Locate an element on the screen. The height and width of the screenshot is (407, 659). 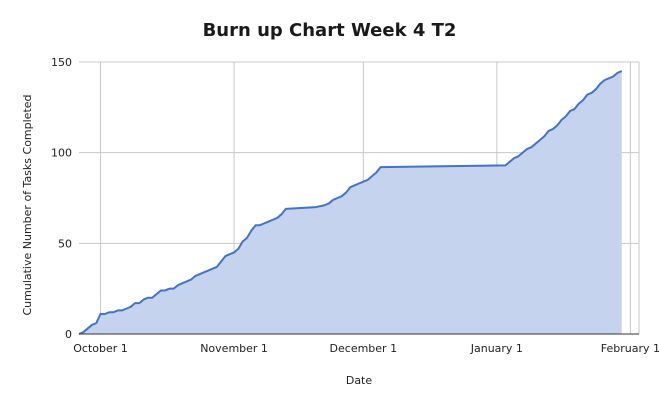
x-tick-label: October 1 is located at coordinates (100, 348).